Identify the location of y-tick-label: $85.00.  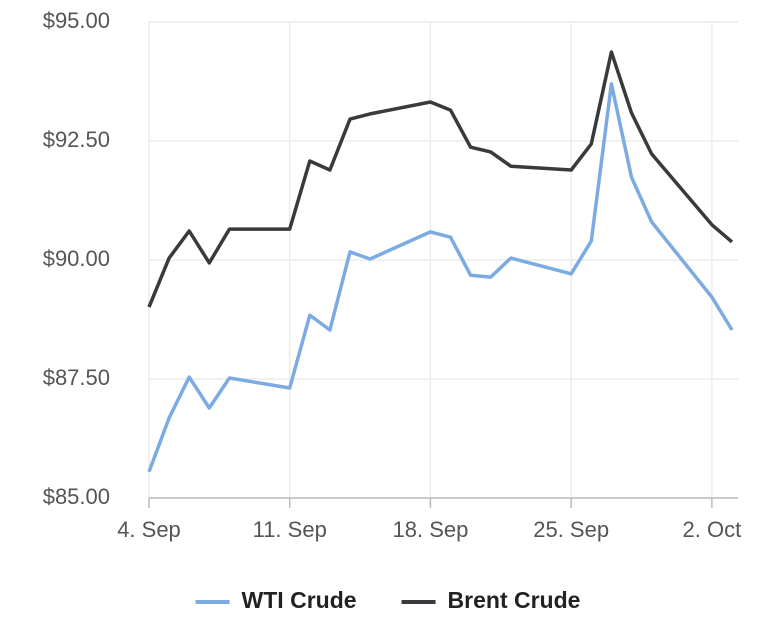
(76, 496).